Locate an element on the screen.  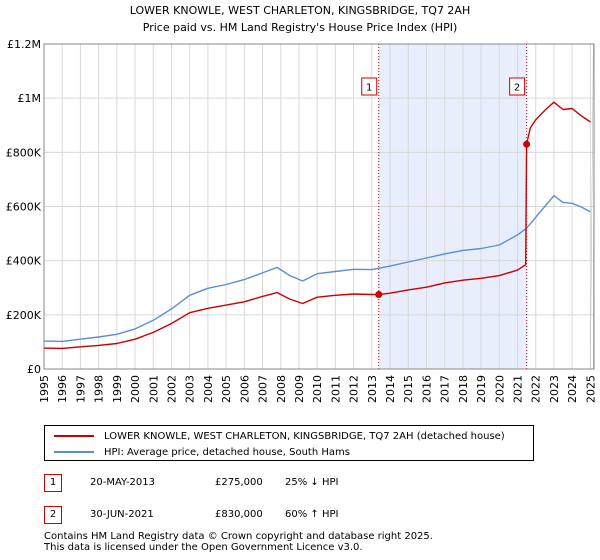
x-tick-label: 2020 is located at coordinates (499, 389).